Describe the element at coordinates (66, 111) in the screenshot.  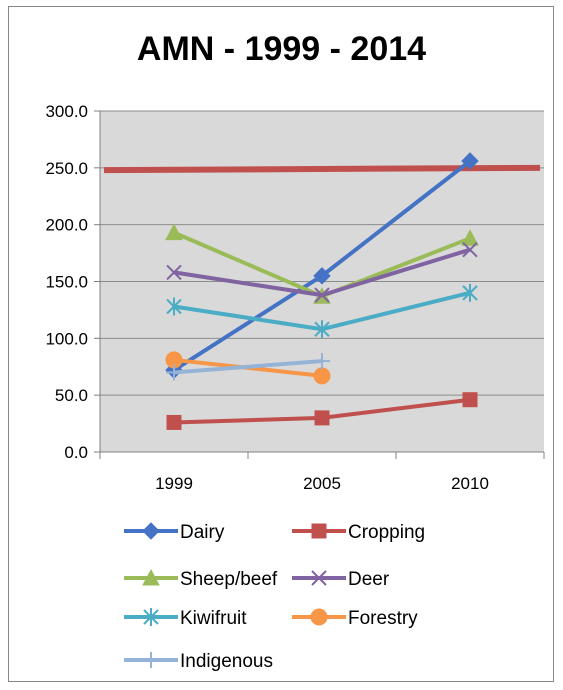
I see `y-tick-label: 300.0` at that location.